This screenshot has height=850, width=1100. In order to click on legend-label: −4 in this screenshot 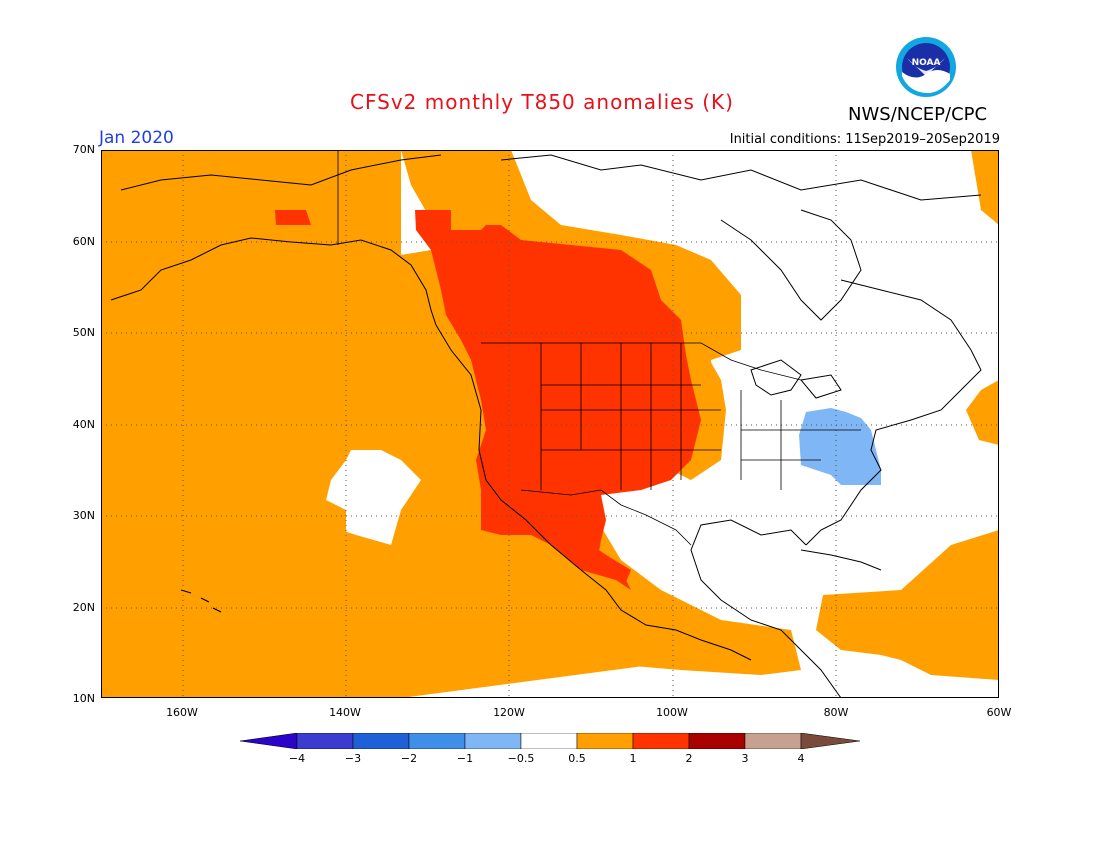, I will do `click(297, 758)`.